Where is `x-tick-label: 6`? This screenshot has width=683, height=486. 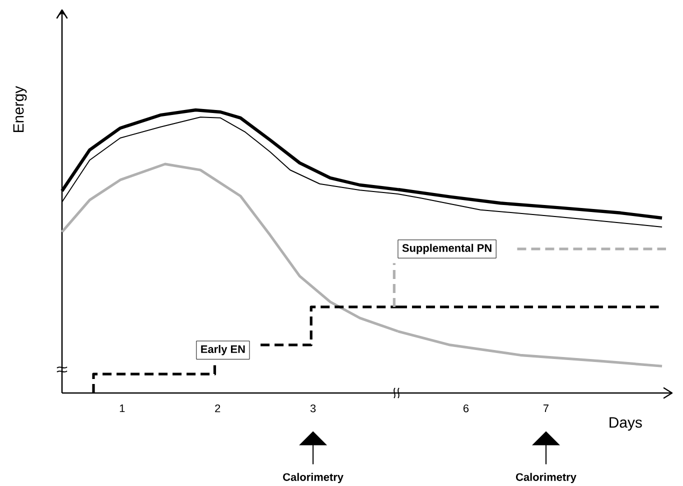 x-tick-label: 6 is located at coordinates (466, 408).